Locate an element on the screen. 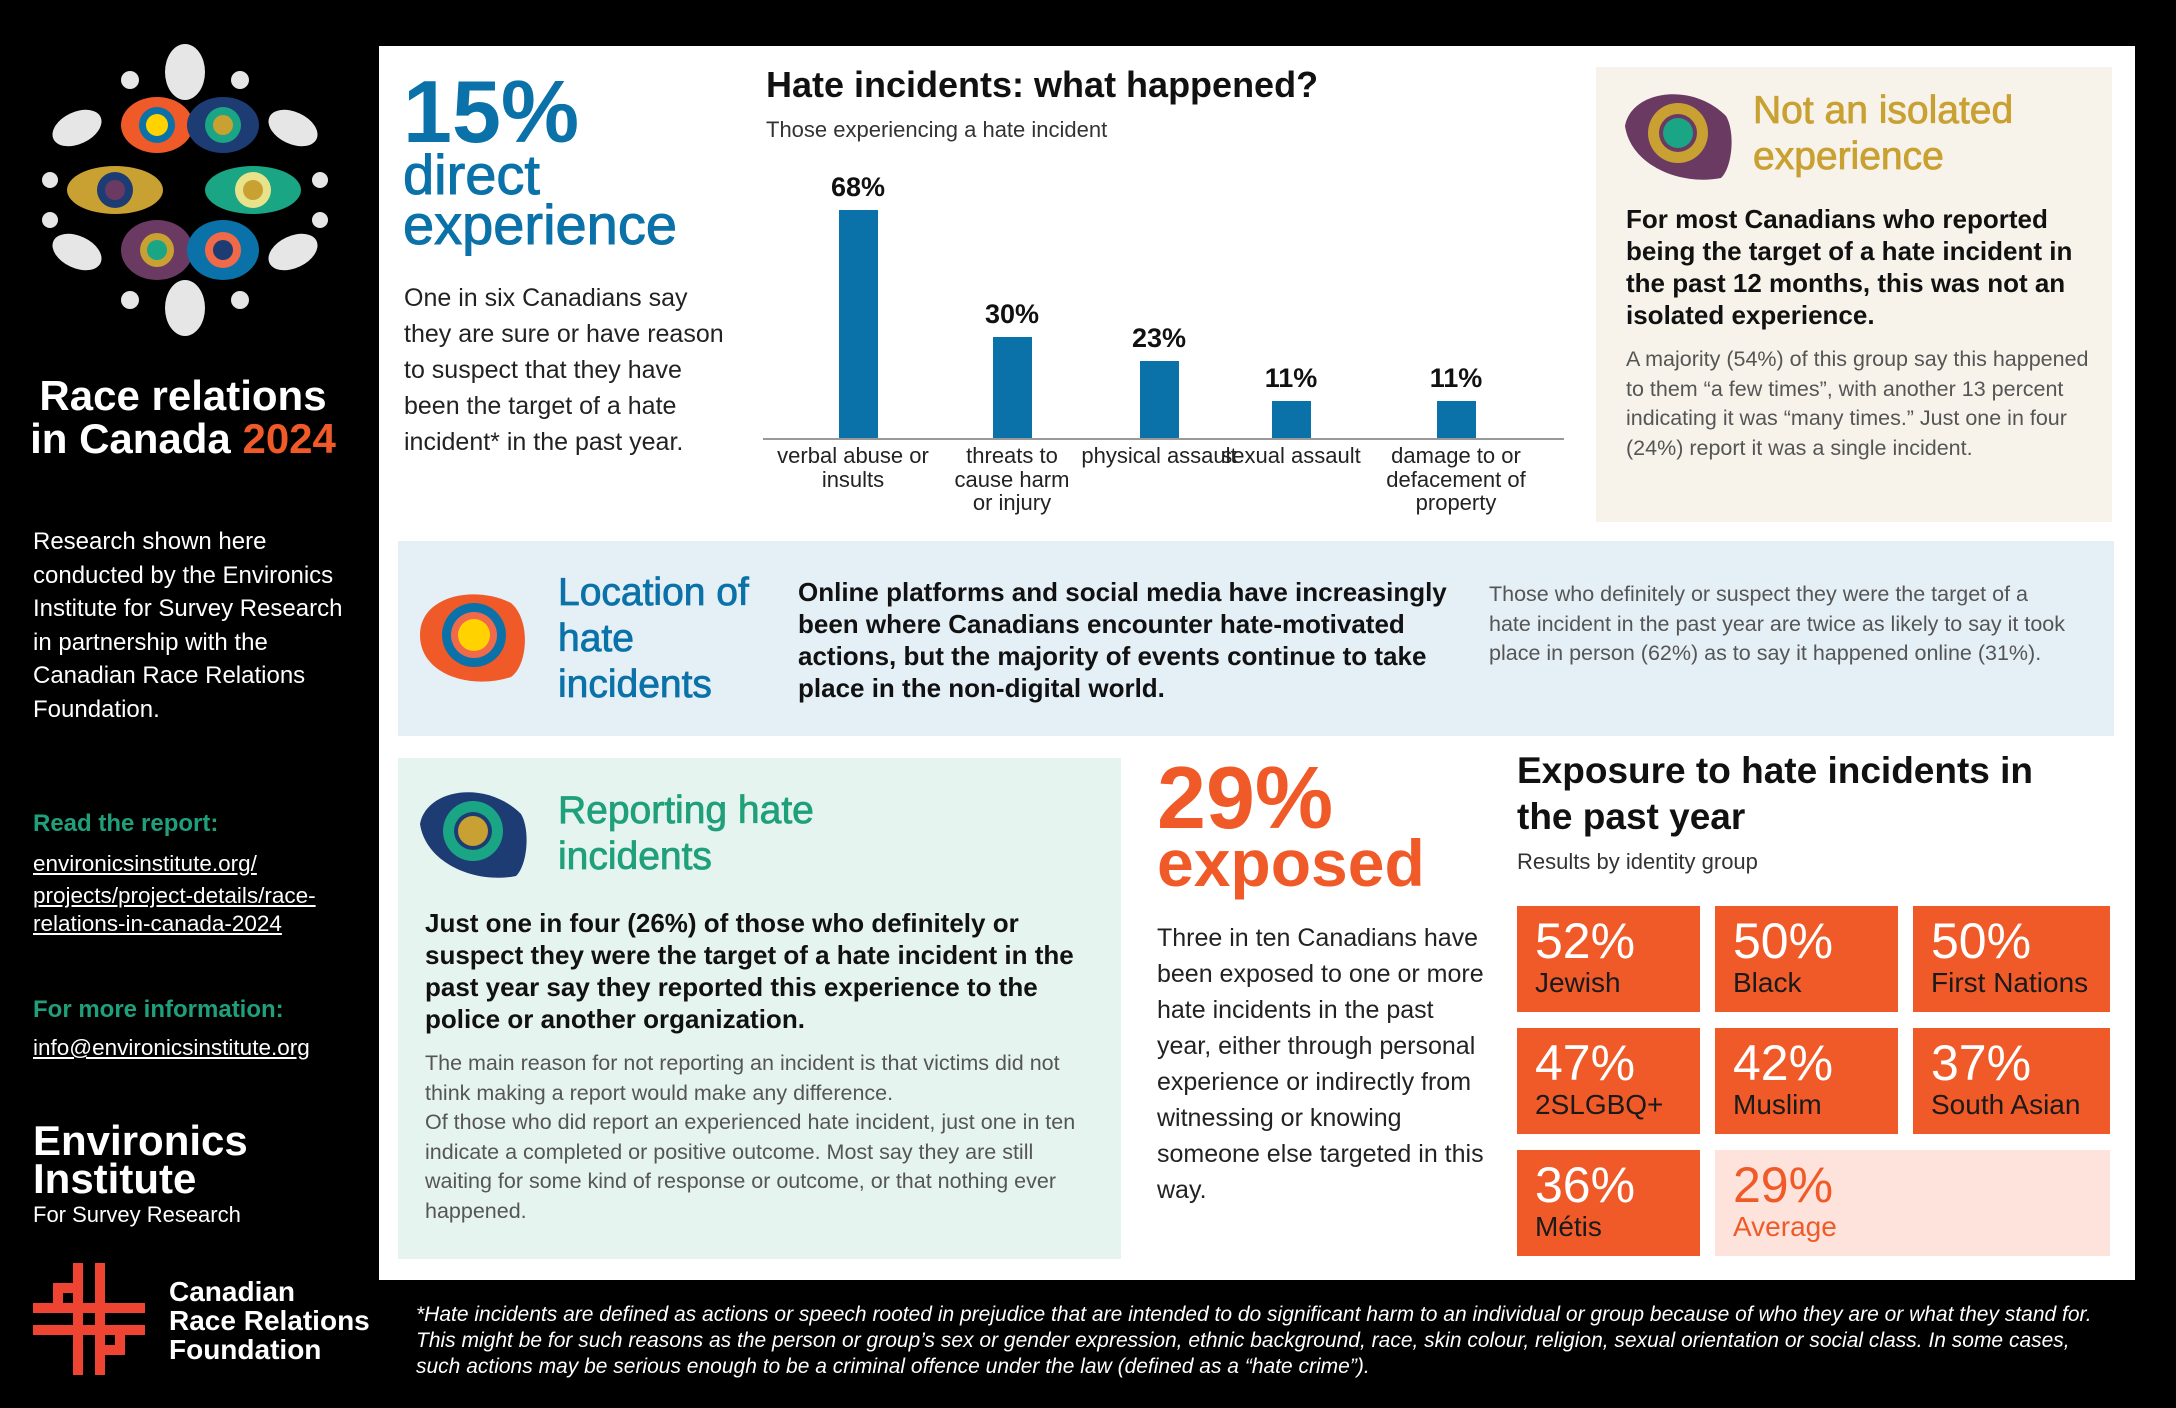  reporting-title: Reporting hate incidents is located at coordinates (686, 834).